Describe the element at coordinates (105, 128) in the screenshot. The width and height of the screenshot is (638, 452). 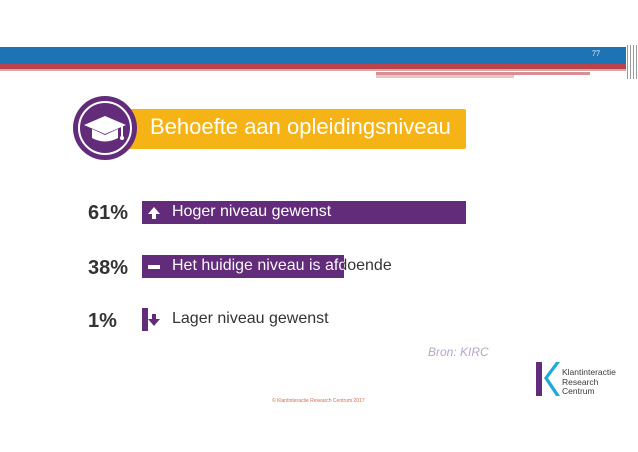
I see `graduation-cap-icon` at that location.